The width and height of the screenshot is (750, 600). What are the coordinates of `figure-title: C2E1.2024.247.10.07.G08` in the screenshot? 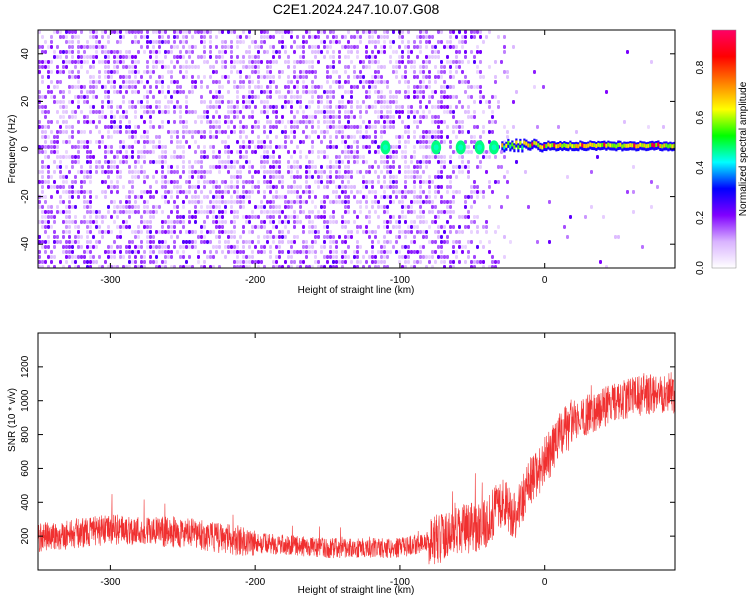 It's located at (356, 9).